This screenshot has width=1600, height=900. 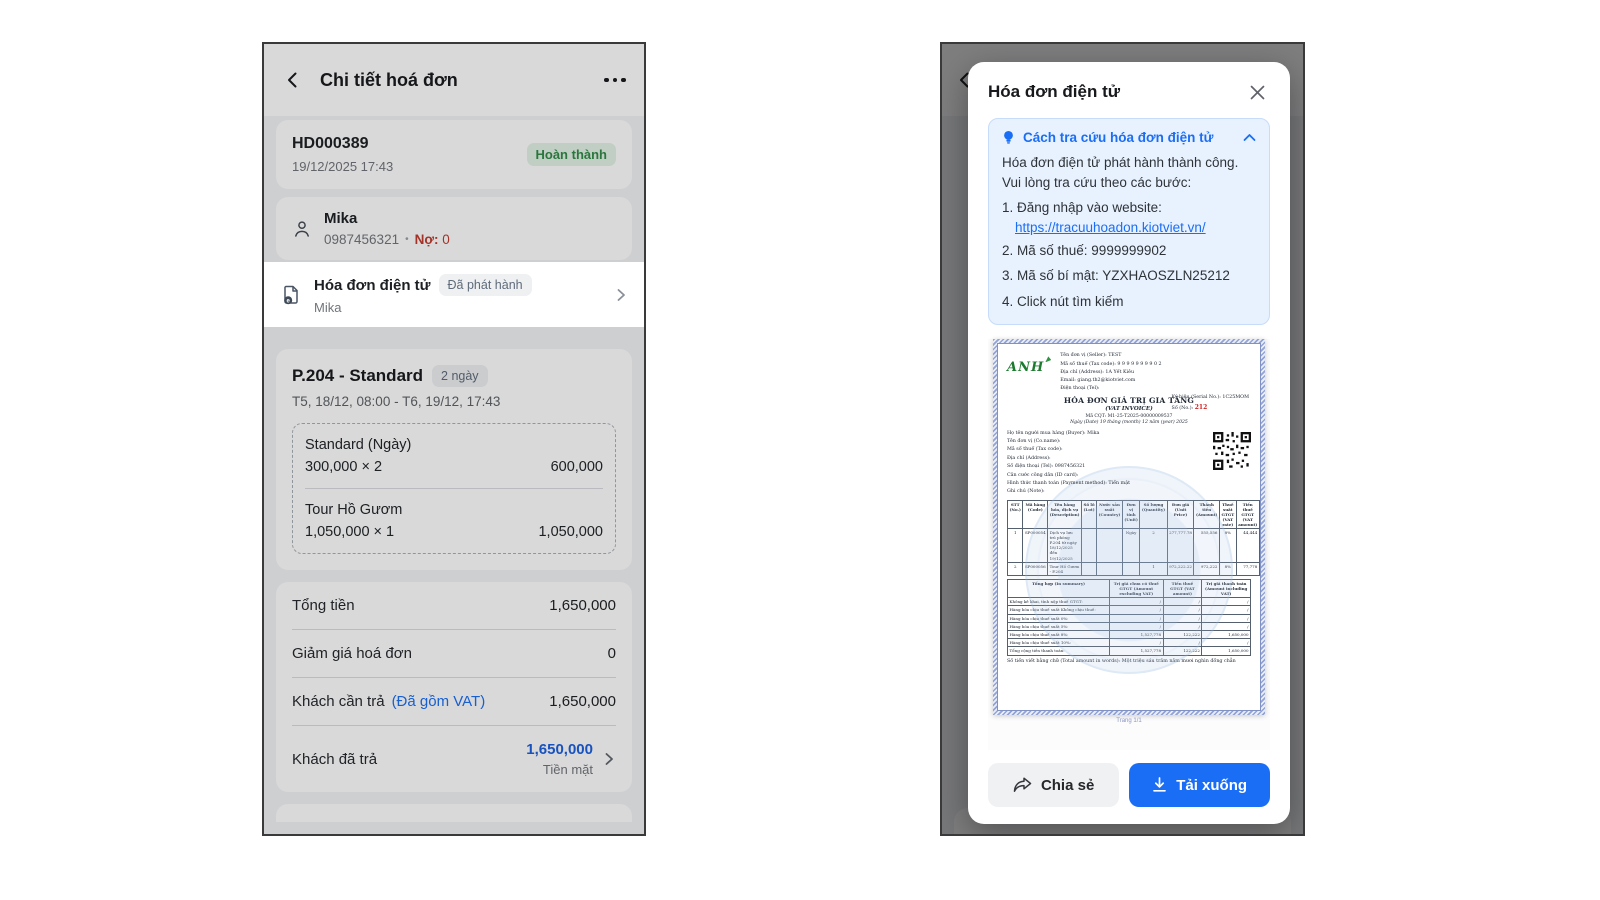 I want to click on invoice-no-value: 212, so click(x=1201, y=407).